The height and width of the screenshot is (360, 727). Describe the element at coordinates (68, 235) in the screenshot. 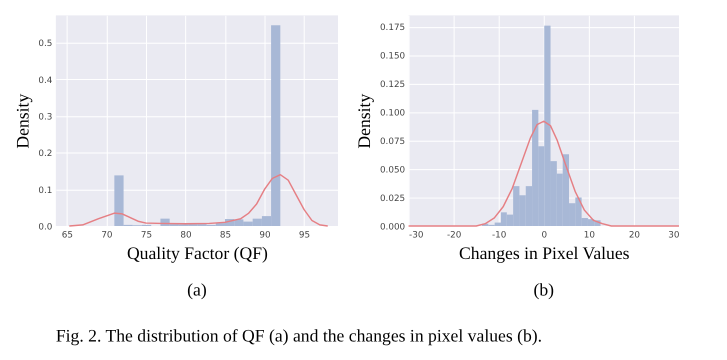

I see `x-tick-label: 65` at that location.